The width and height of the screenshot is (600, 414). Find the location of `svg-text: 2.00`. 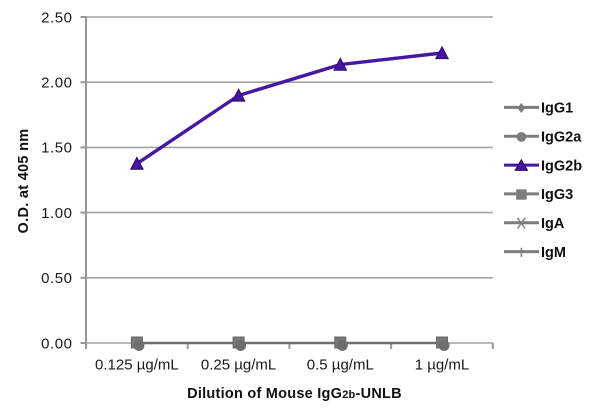

svg-text: 2.00 is located at coordinates (56, 83).